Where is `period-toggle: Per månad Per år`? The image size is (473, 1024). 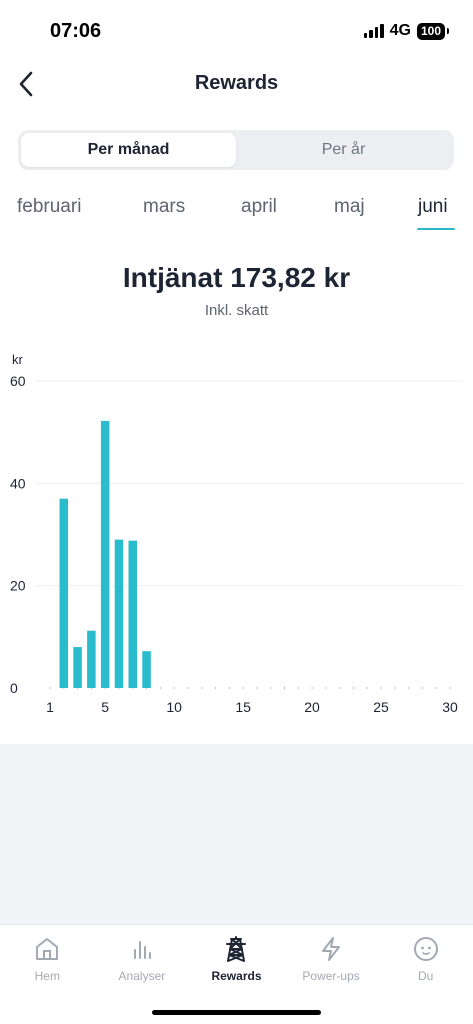 period-toggle: Per månad Per år is located at coordinates (236, 150).